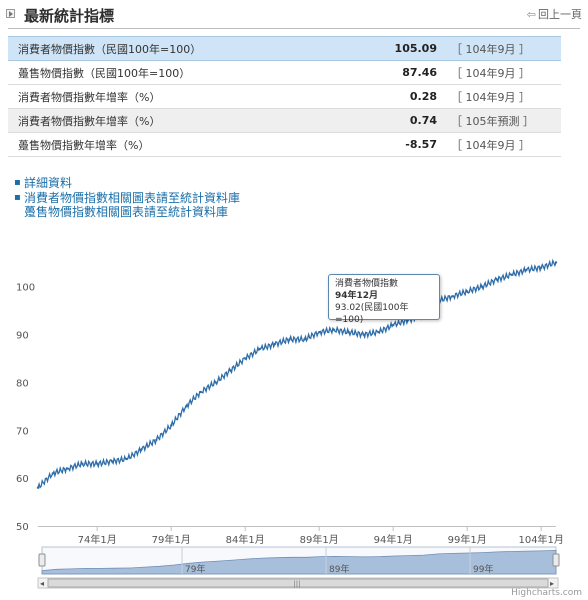  I want to click on x-tick-label: 74年1月, so click(97, 539).